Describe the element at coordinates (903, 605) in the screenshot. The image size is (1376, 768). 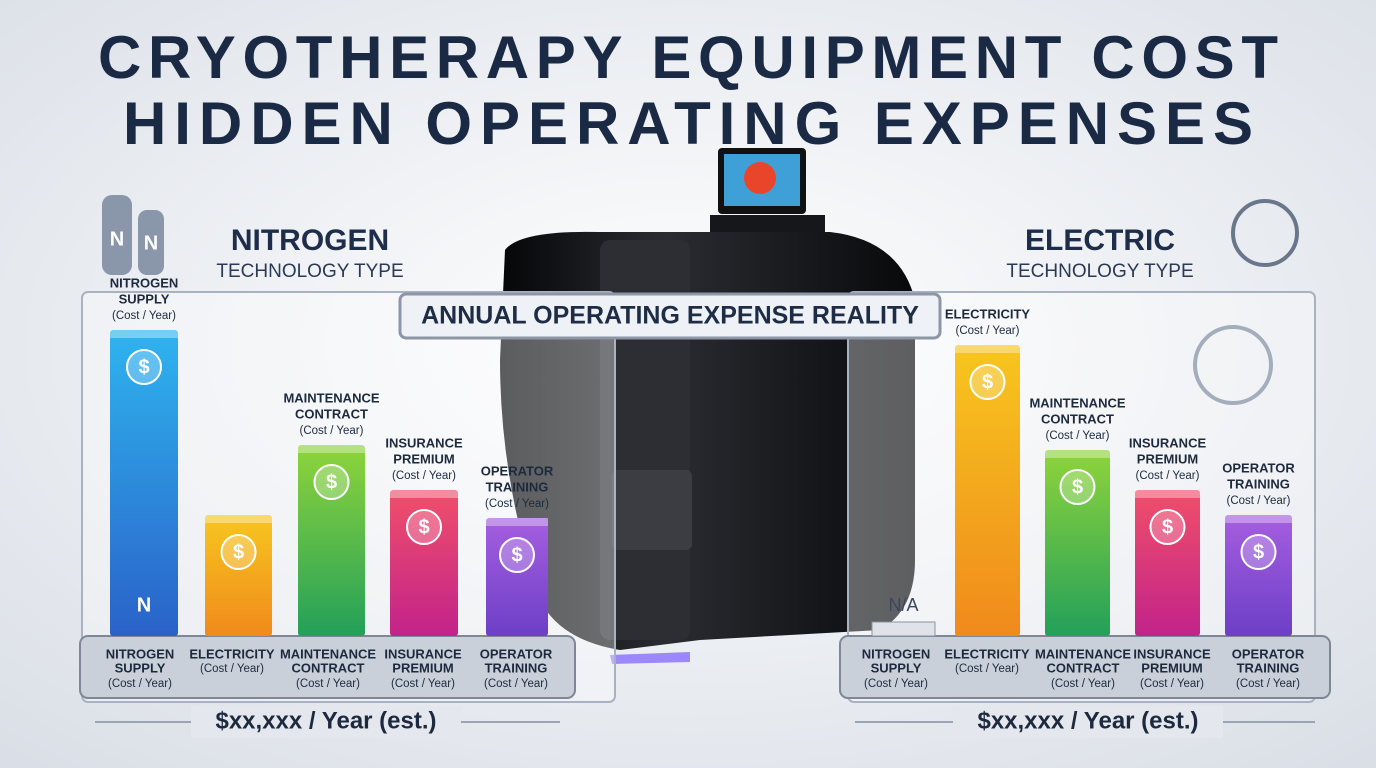
I see `na-label: N/A` at that location.